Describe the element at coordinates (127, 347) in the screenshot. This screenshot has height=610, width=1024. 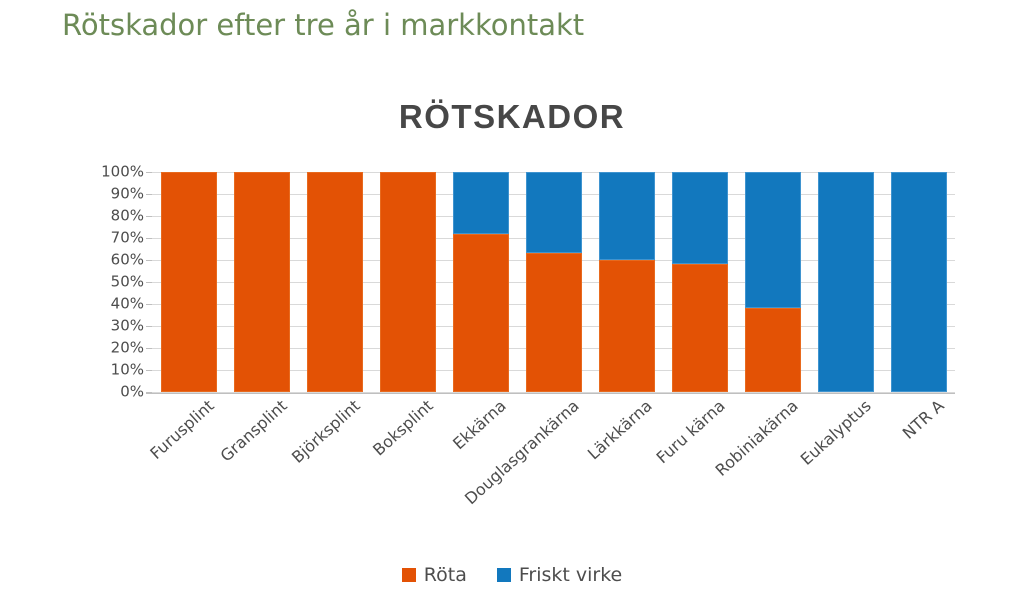
I see `y-axis-tick-label: 20%` at that location.